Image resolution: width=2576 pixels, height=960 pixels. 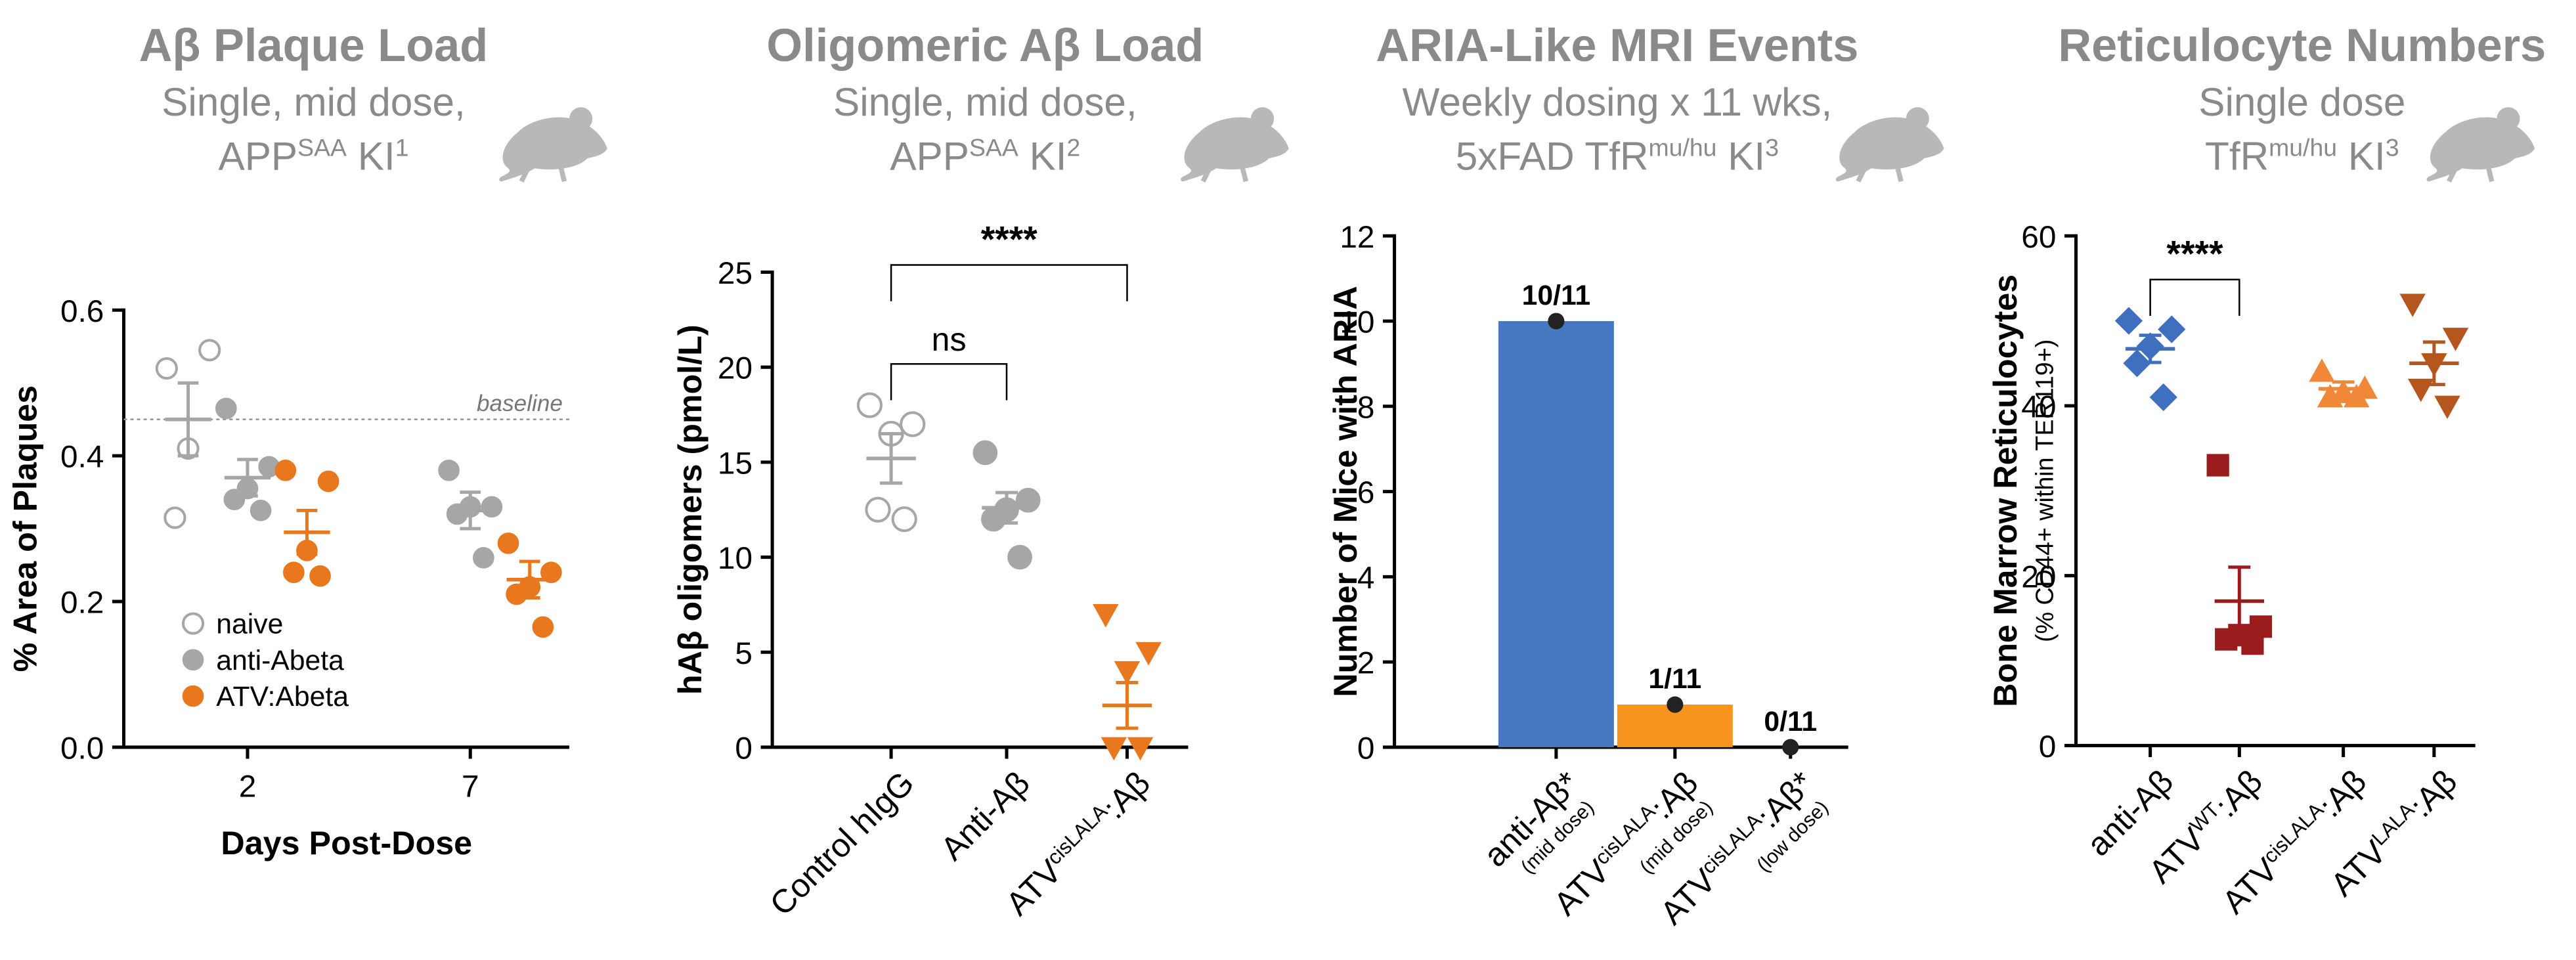 What do you see at coordinates (1357, 237) in the screenshot?
I see `y-tick-label: 12` at bounding box center [1357, 237].